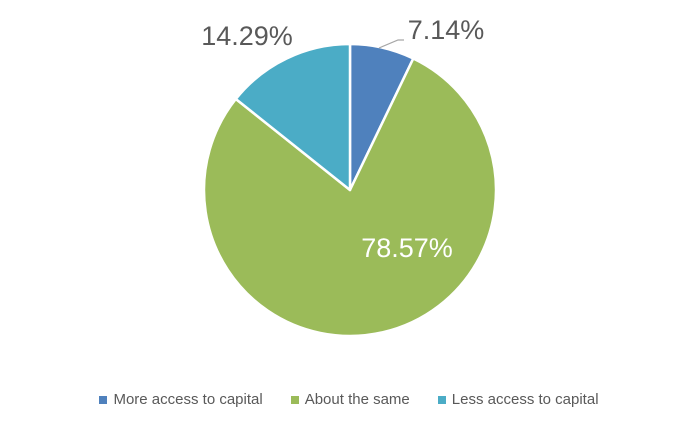 The height and width of the screenshot is (426, 698). Describe the element at coordinates (357, 399) in the screenshot. I see `legend-label: About the same` at that location.